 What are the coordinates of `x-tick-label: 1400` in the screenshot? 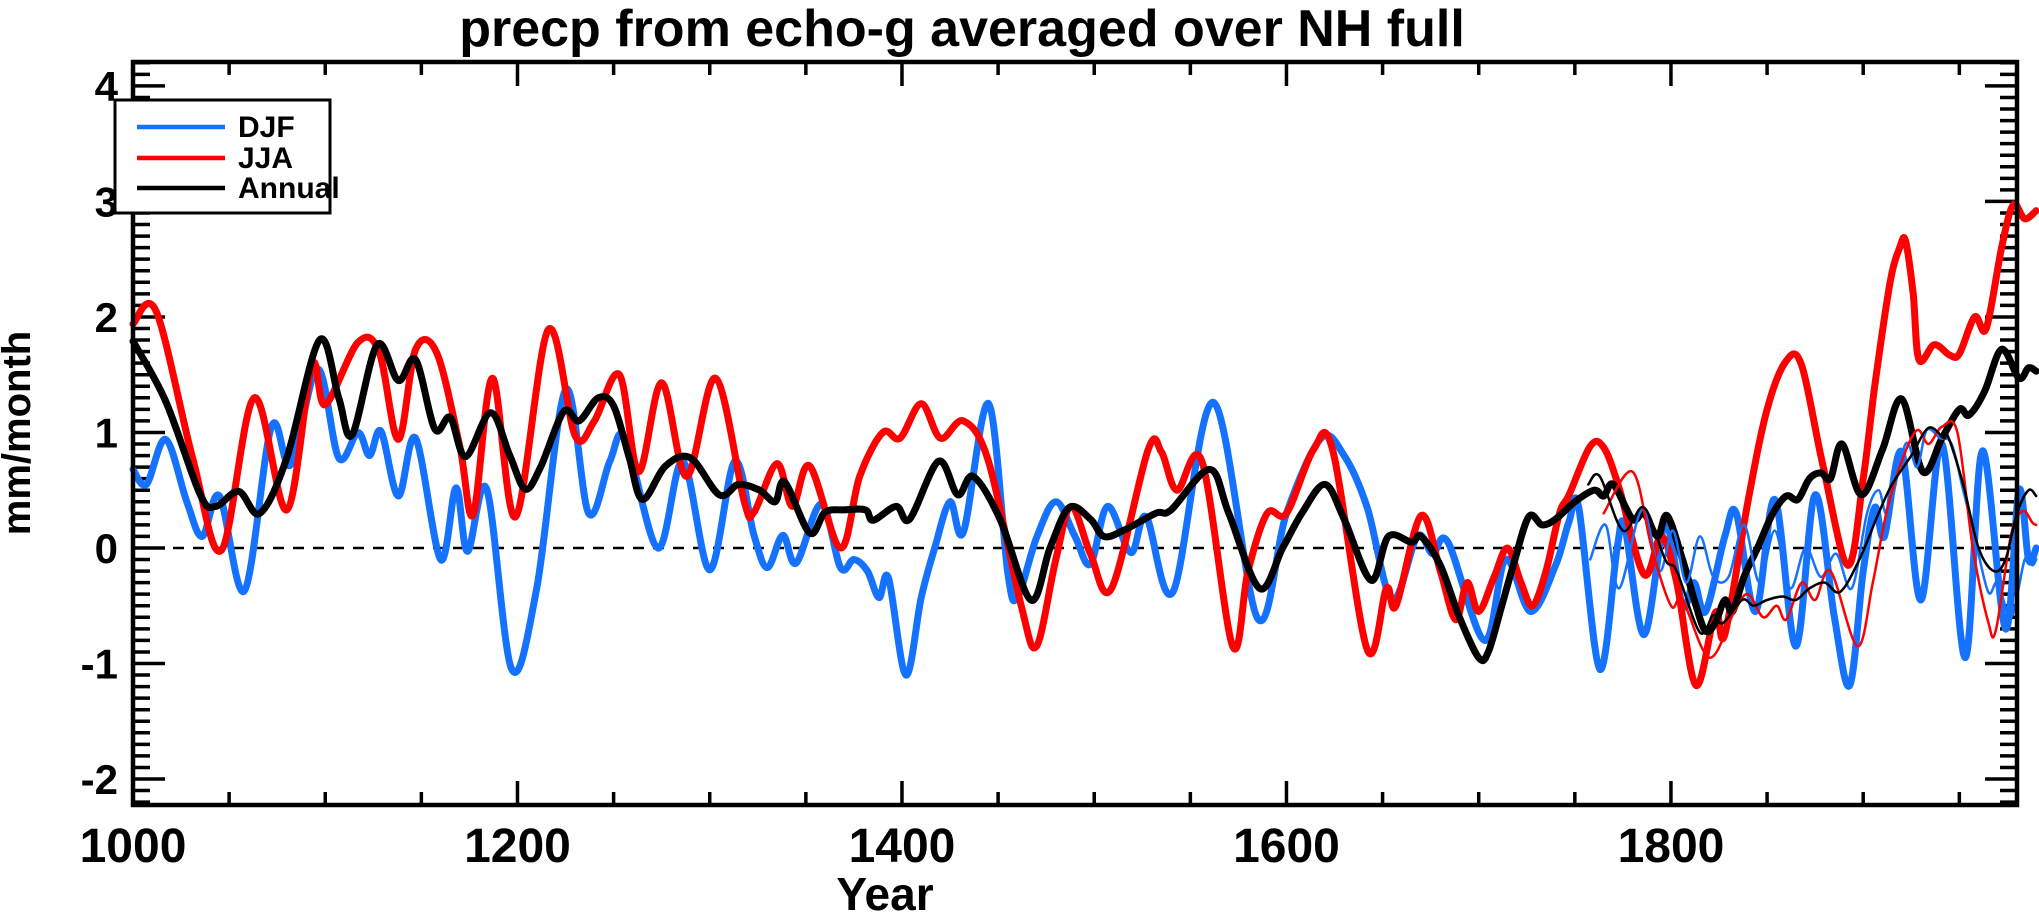 It's located at (902, 846).